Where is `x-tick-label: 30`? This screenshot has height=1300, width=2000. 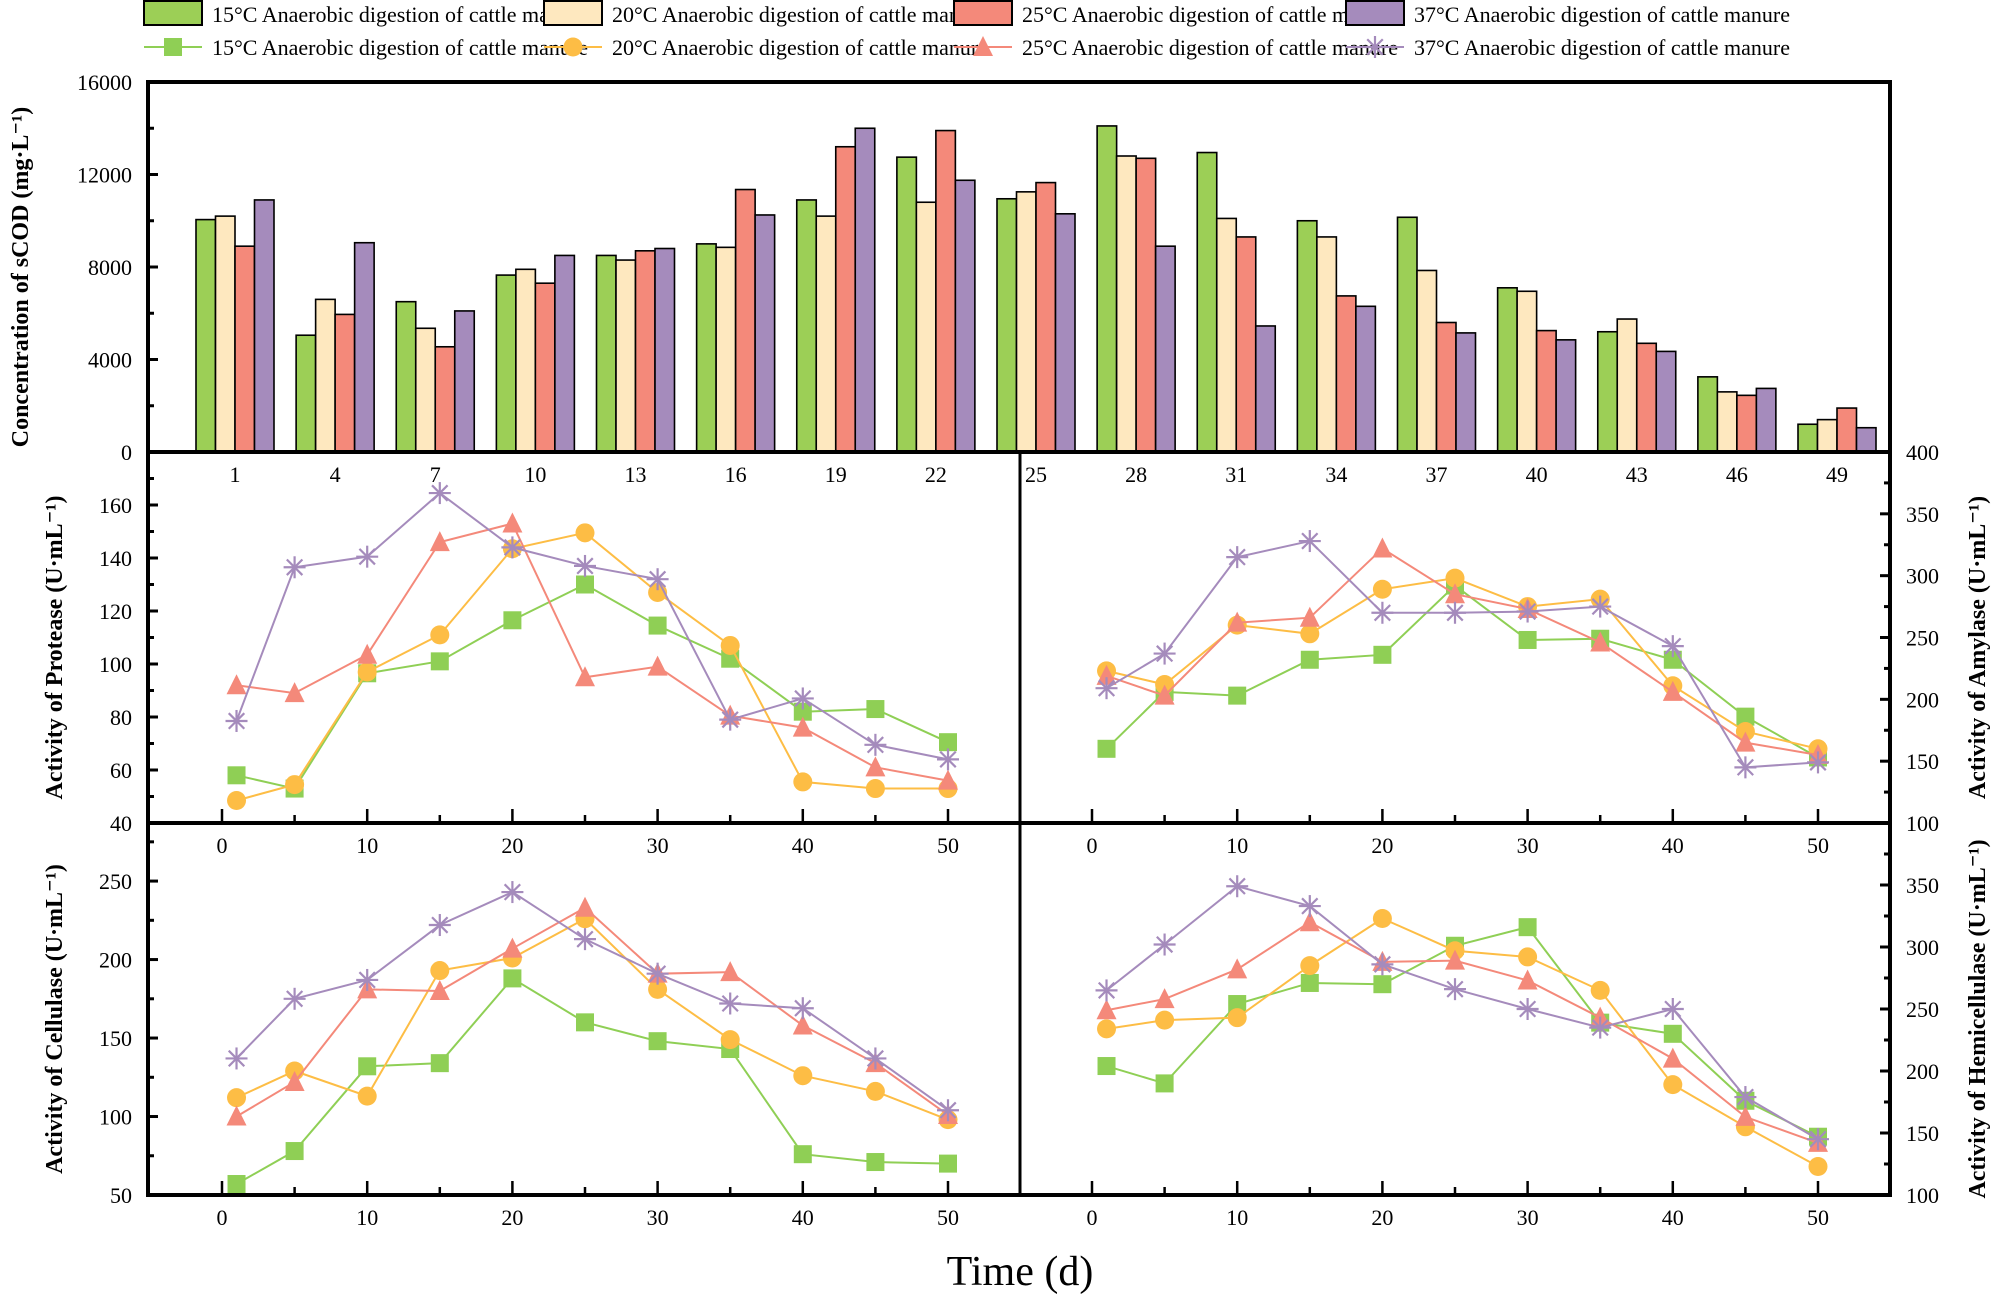 x-tick-label: 30 is located at coordinates (1528, 845).